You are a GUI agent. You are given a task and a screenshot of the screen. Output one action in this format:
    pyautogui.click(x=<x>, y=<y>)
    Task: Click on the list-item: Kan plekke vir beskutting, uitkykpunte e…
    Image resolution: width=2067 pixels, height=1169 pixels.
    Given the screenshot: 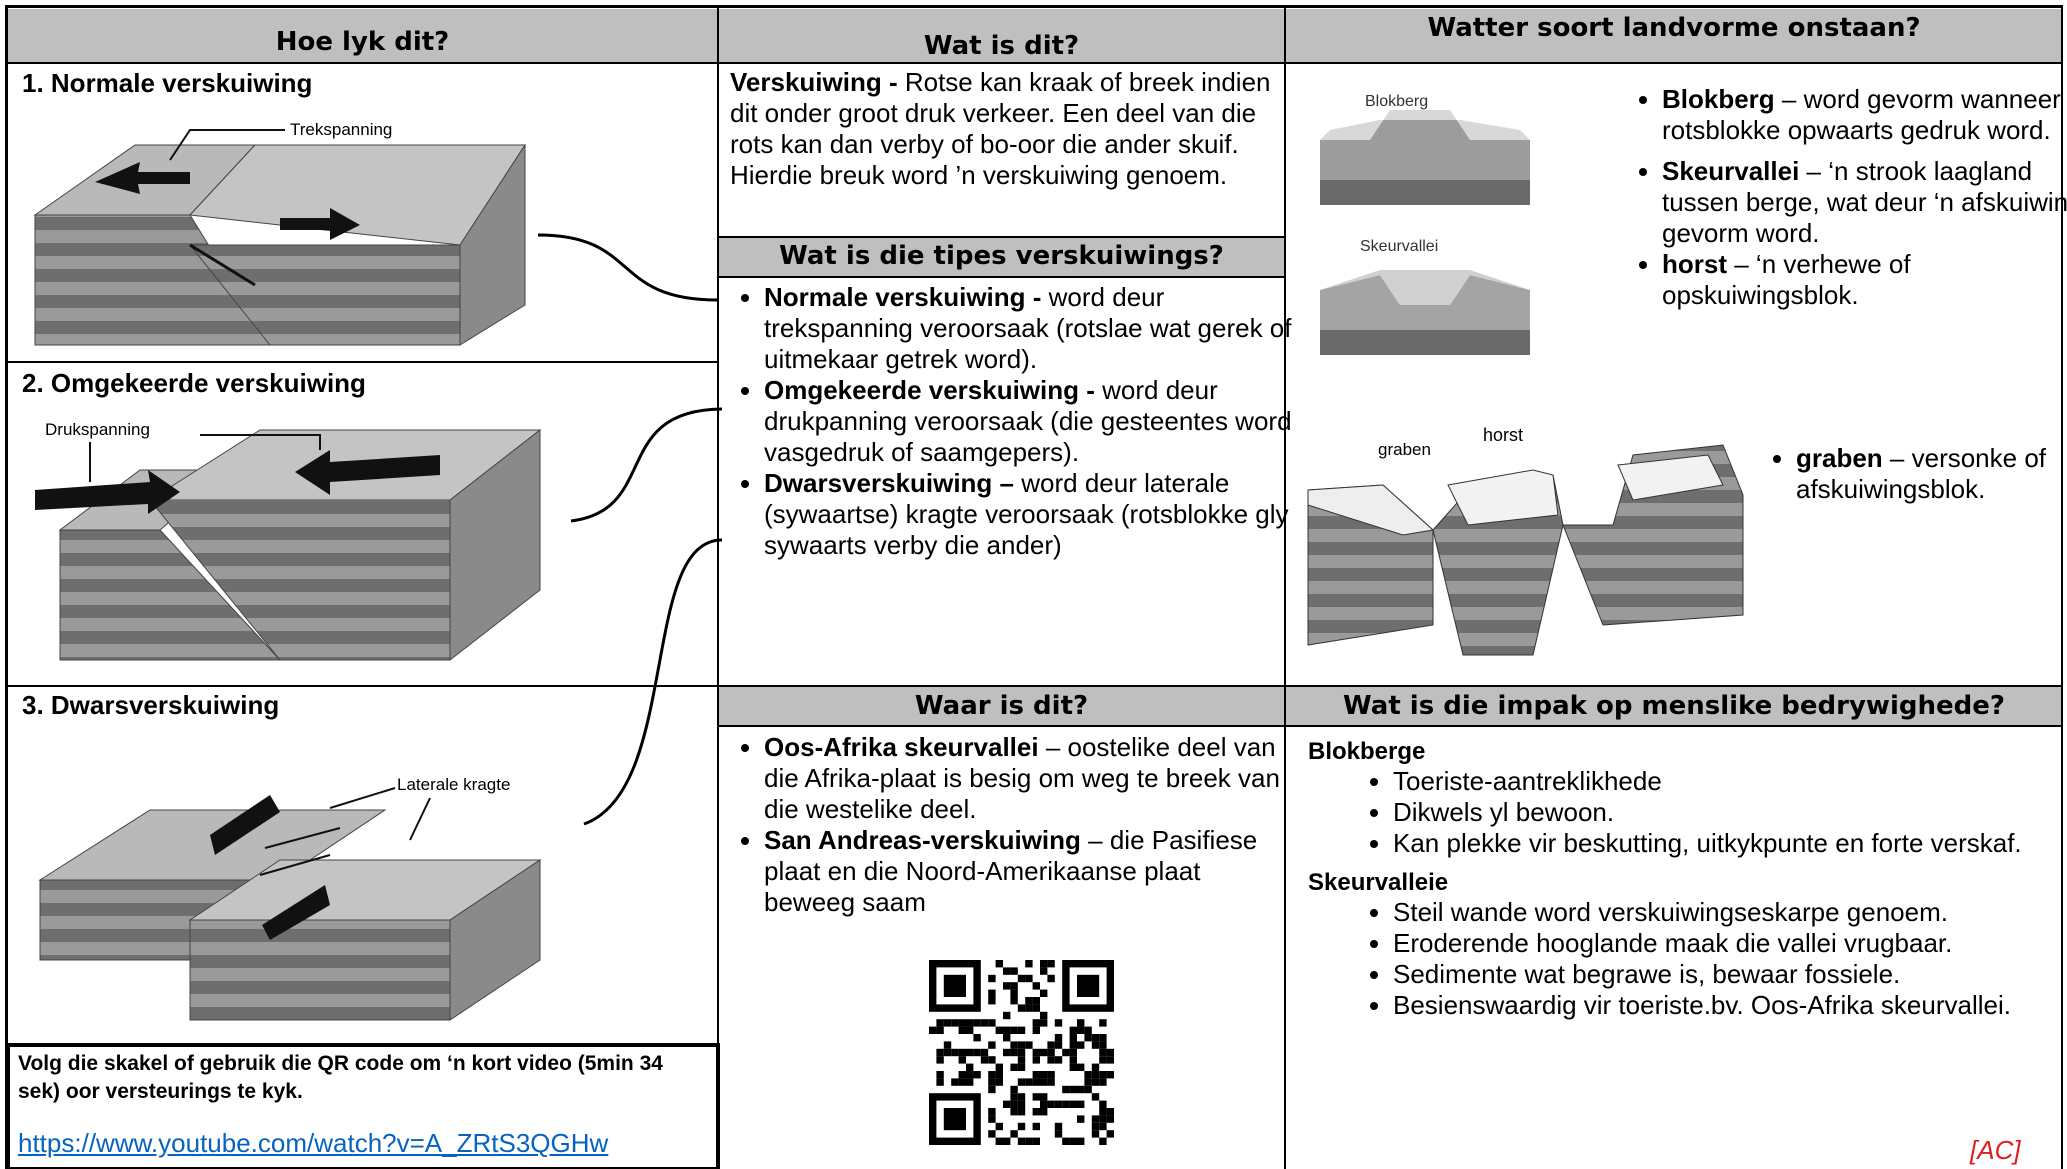 What is the action you would take?
    pyautogui.click(x=1720, y=843)
    